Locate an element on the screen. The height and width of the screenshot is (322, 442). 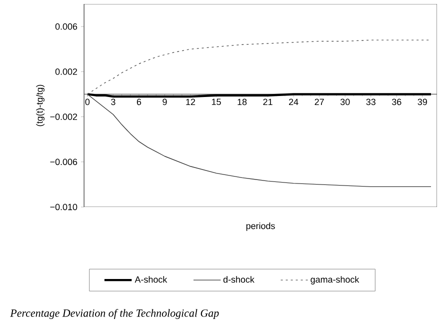
legend-label: d-shock is located at coordinates (238, 279).